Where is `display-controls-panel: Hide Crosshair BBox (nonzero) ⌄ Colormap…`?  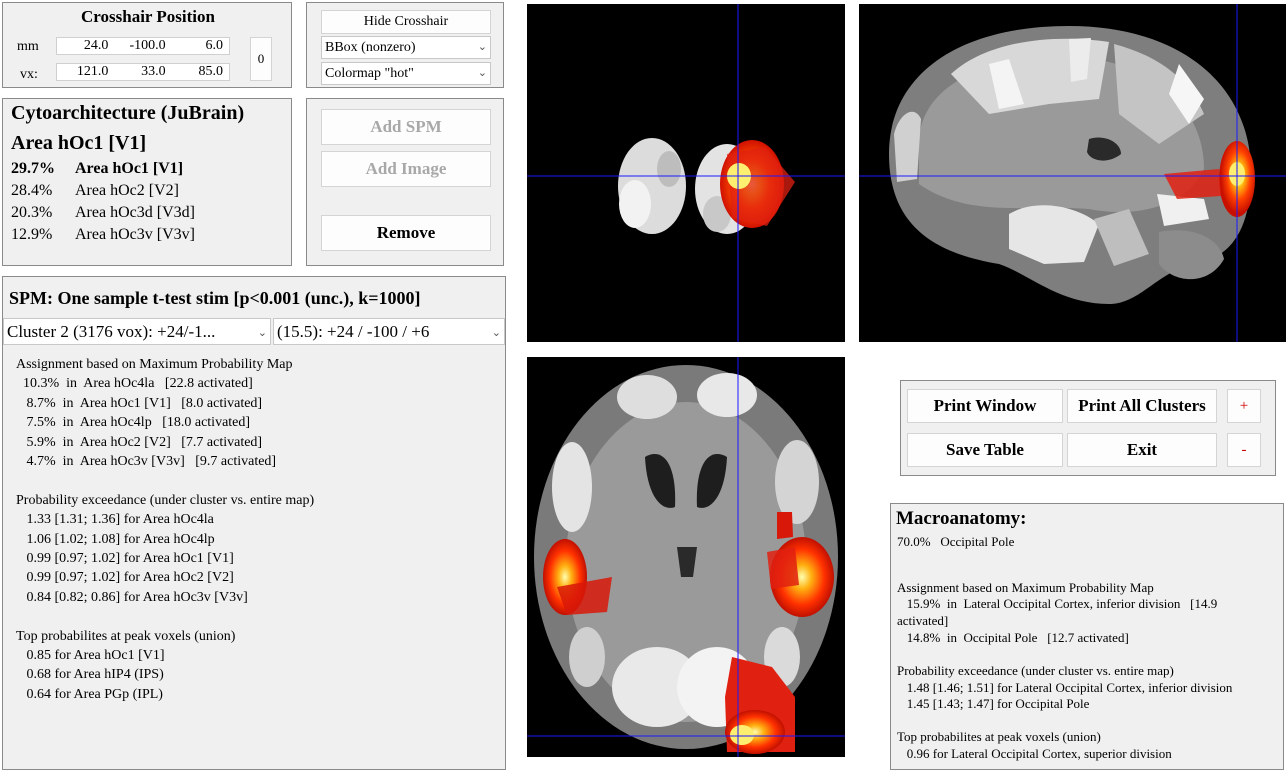
display-controls-panel: Hide Crosshair BBox (nonzero) ⌄ Colormap… is located at coordinates (405, 45).